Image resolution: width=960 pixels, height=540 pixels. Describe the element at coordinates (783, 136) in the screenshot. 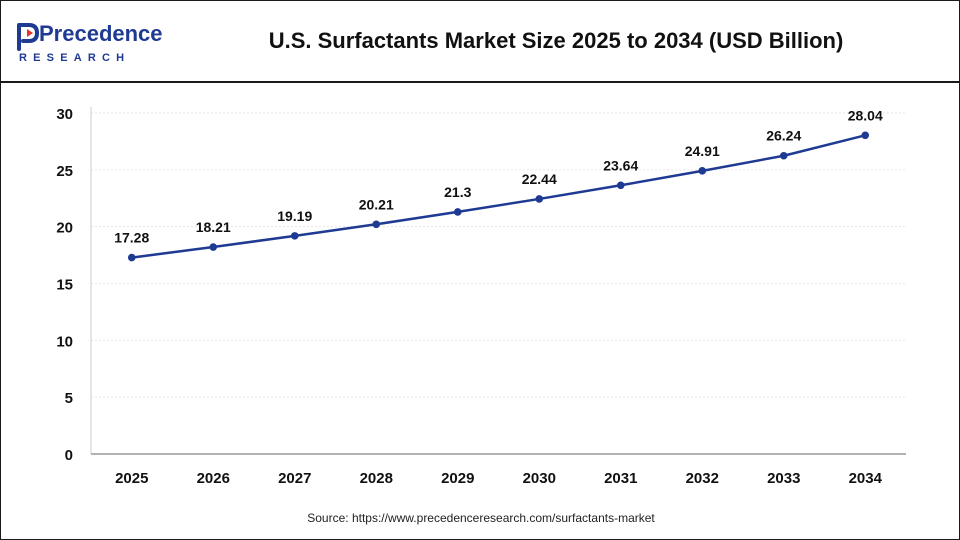

I see `data-label: 26.24` at that location.